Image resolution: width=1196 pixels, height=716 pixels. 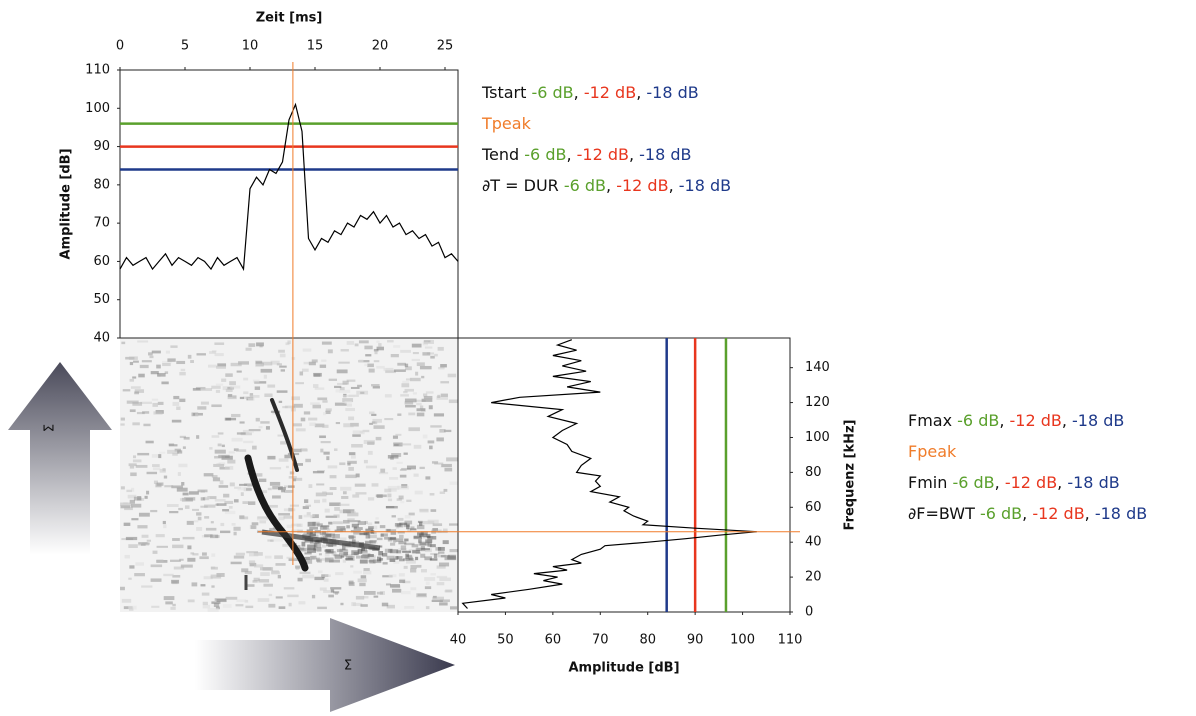 I want to click on sum-arrow-horizontal, so click(x=325, y=665).